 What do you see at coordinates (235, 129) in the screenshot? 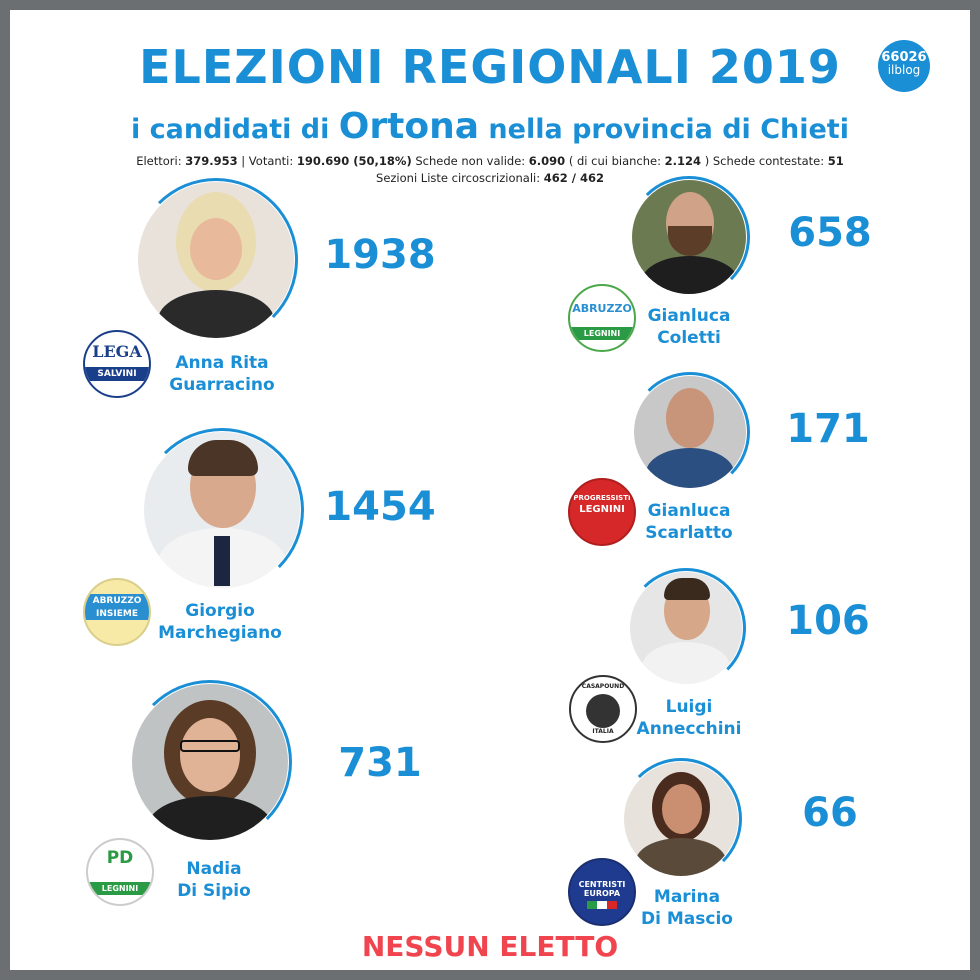
I see `subtitle-pre: i candidati di` at bounding box center [235, 129].